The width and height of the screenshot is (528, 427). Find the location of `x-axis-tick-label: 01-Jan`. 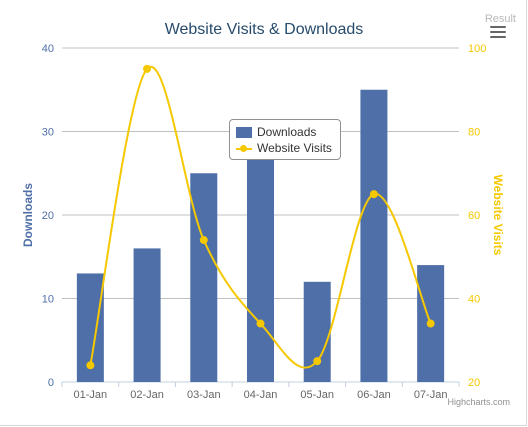

x-axis-tick-label: 01-Jan is located at coordinates (91, 395).